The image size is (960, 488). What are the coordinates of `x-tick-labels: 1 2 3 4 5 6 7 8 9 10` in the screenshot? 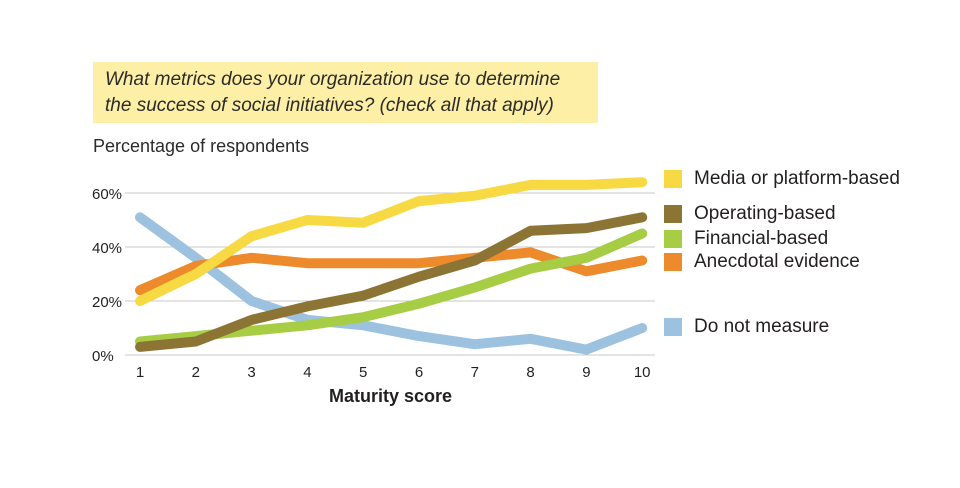 It's located at (393, 372).